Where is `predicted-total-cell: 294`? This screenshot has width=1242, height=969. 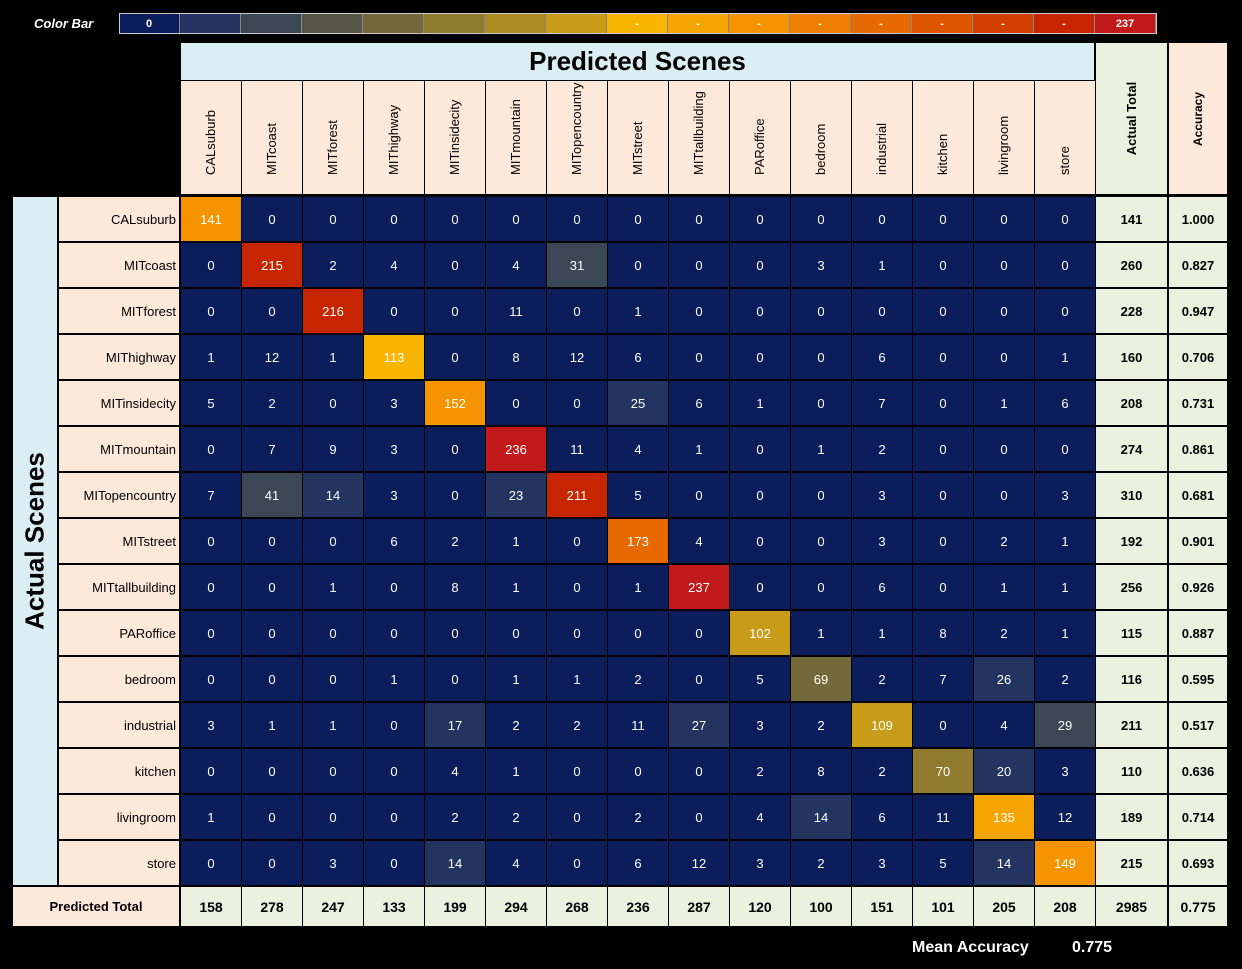
predicted-total-cell: 294 is located at coordinates (516, 906).